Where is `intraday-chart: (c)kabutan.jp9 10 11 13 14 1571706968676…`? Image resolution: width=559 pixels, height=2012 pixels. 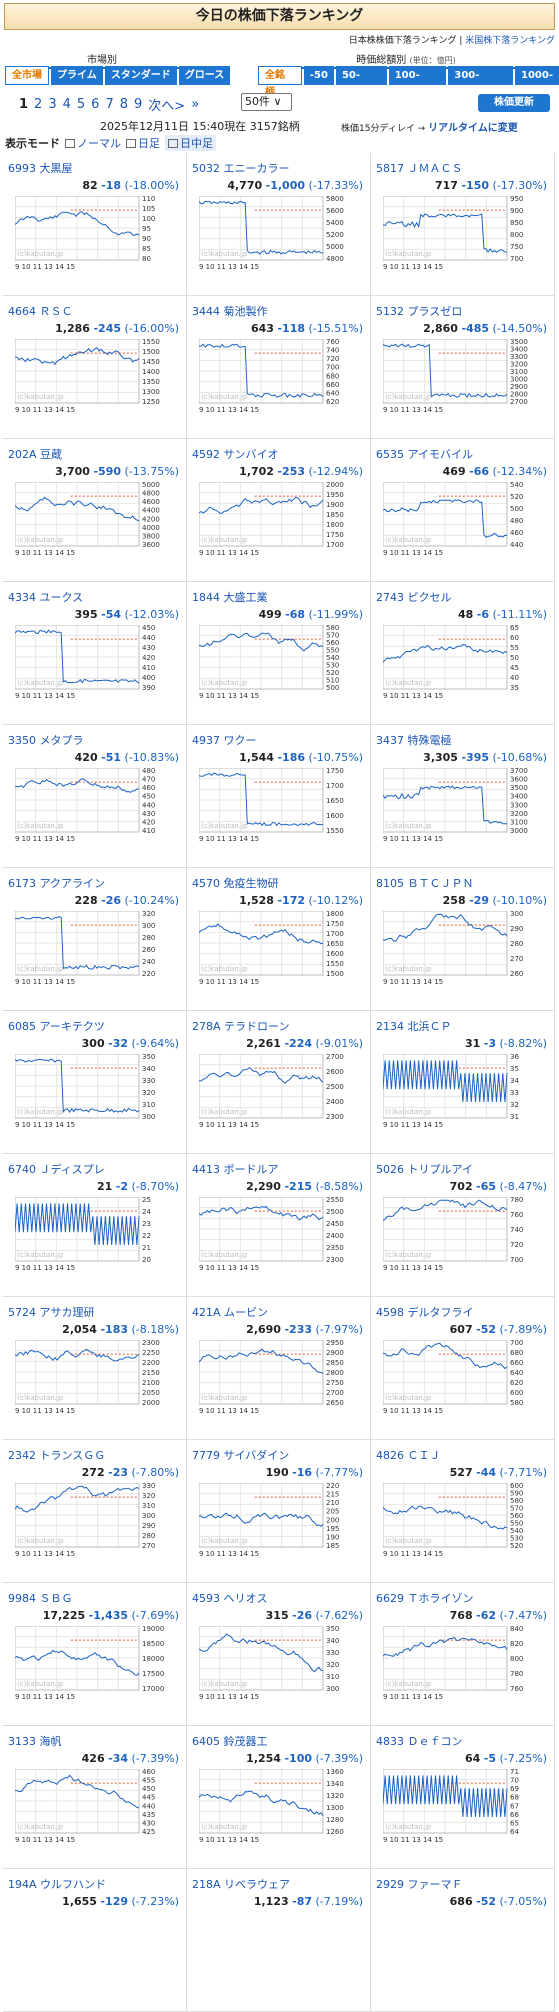 intraday-chart: (c)kabutan.jp9 10 11 13 14 1571706968676… is located at coordinates (466, 1809).